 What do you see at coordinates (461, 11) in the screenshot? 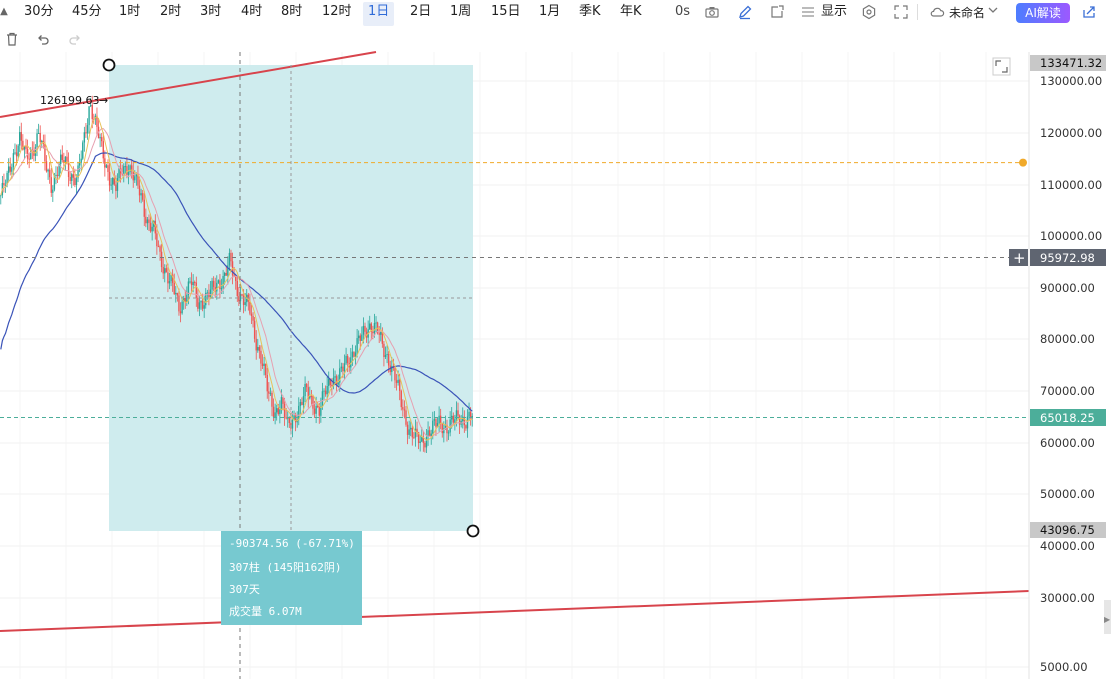
I see `timeframe-1w: 1周` at bounding box center [461, 11].